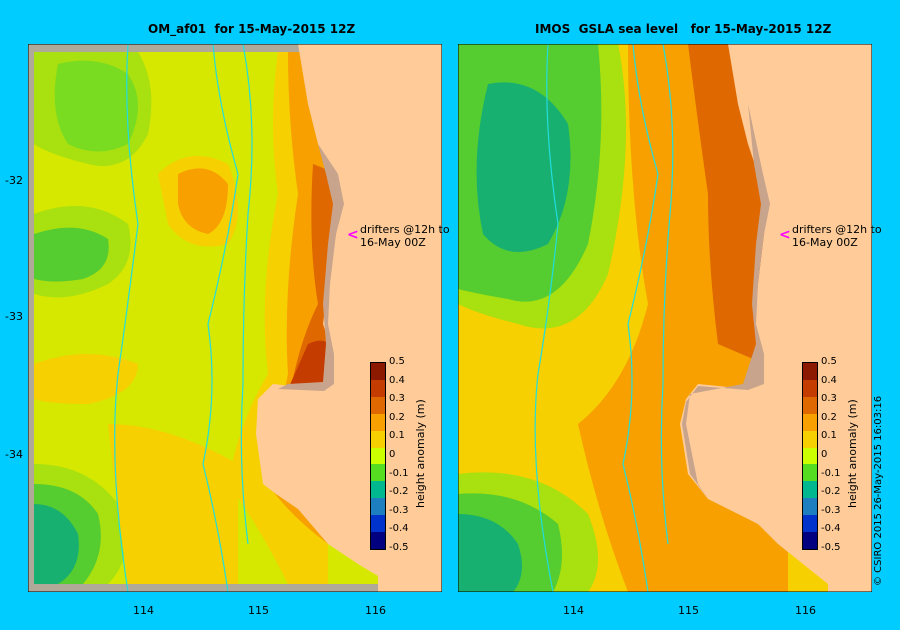 The height and width of the screenshot is (630, 900). Describe the element at coordinates (683, 29) in the screenshot. I see `right-panel-title: IMOS GSLA sea level for 15-May-2015 12Z` at that location.